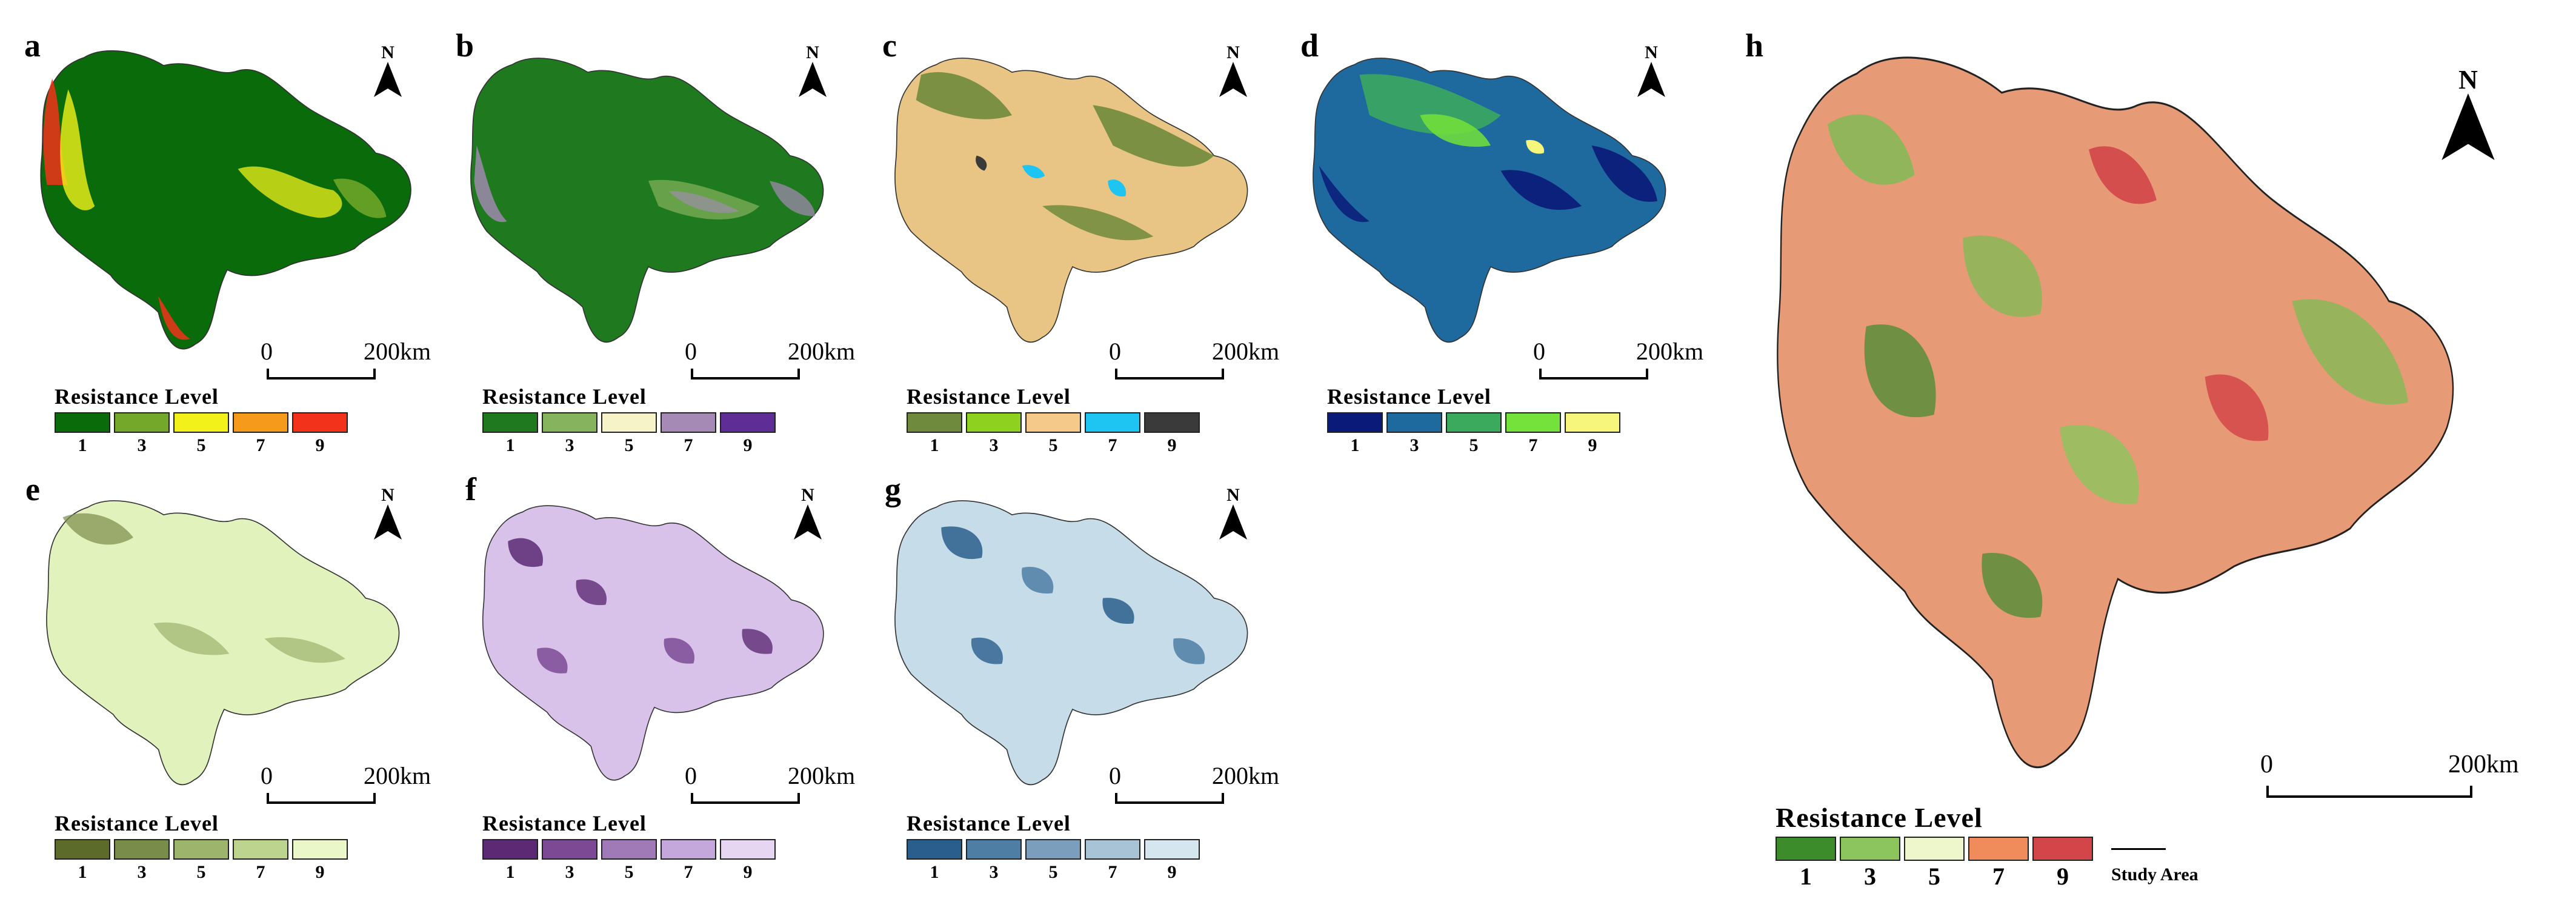 The width and height of the screenshot is (2576, 913). Describe the element at coordinates (1309, 45) in the screenshot. I see `panel-label: d` at that location.